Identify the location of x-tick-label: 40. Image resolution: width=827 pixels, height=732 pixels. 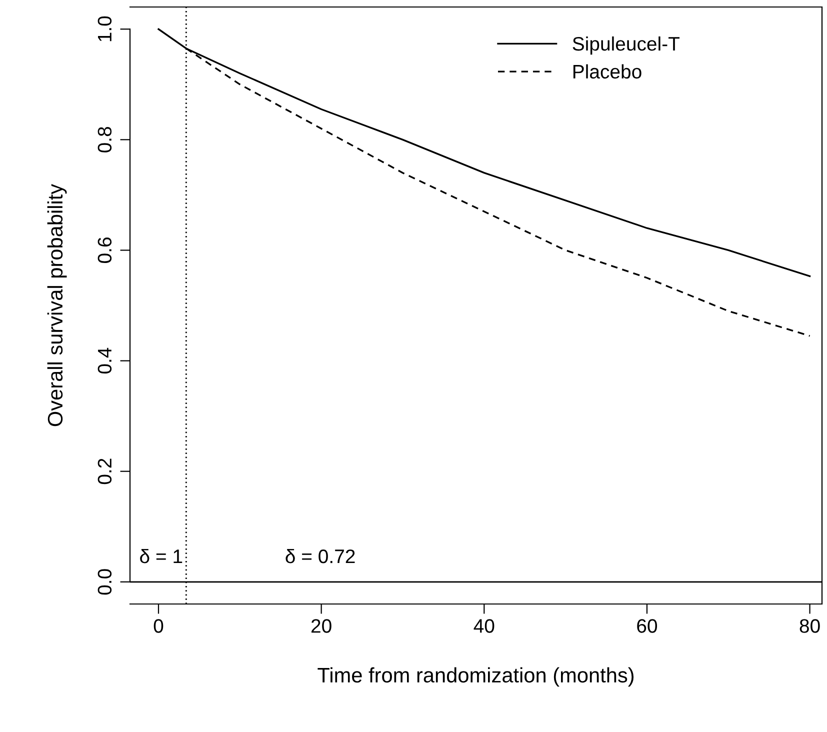
(484, 626).